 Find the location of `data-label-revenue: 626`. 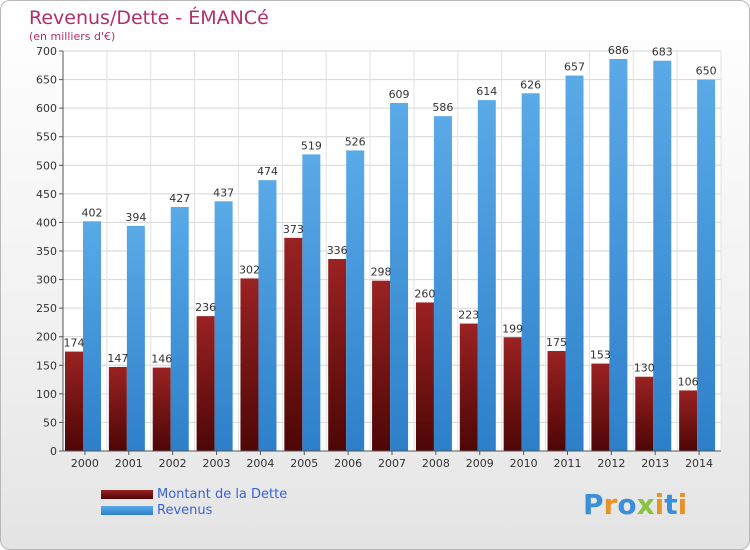

data-label-revenue: 626 is located at coordinates (530, 84).